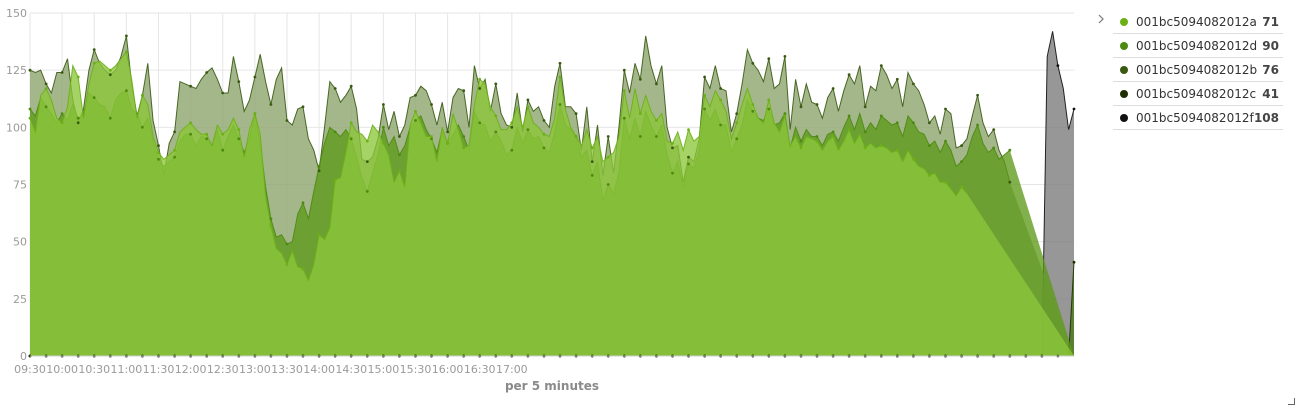 The height and width of the screenshot is (411, 1299). I want to click on legend-item: 001bc5094082012b 76, so click(1198, 70).